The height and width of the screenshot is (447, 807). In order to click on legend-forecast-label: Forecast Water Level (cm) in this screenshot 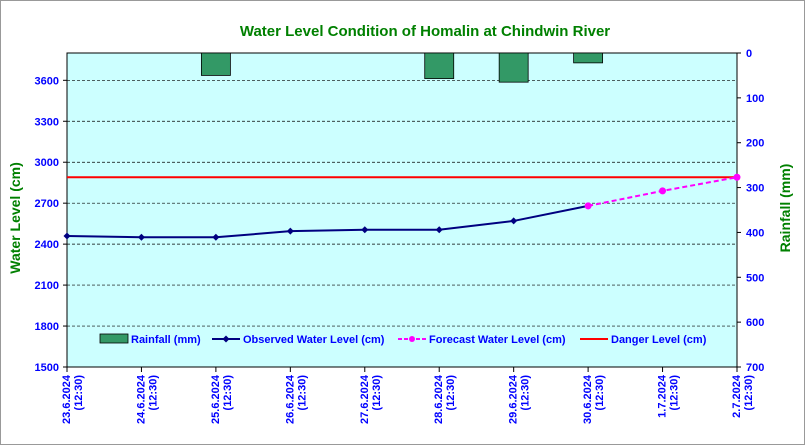, I will do `click(497, 340)`.